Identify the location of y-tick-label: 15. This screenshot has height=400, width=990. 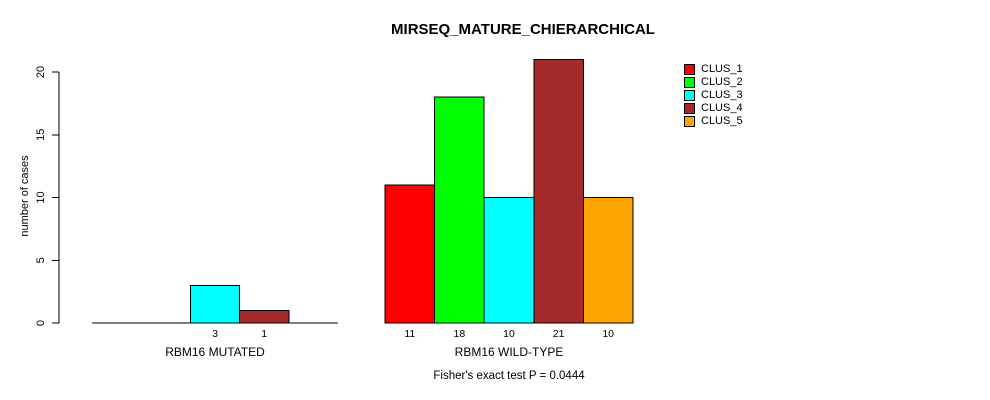
(41, 135).